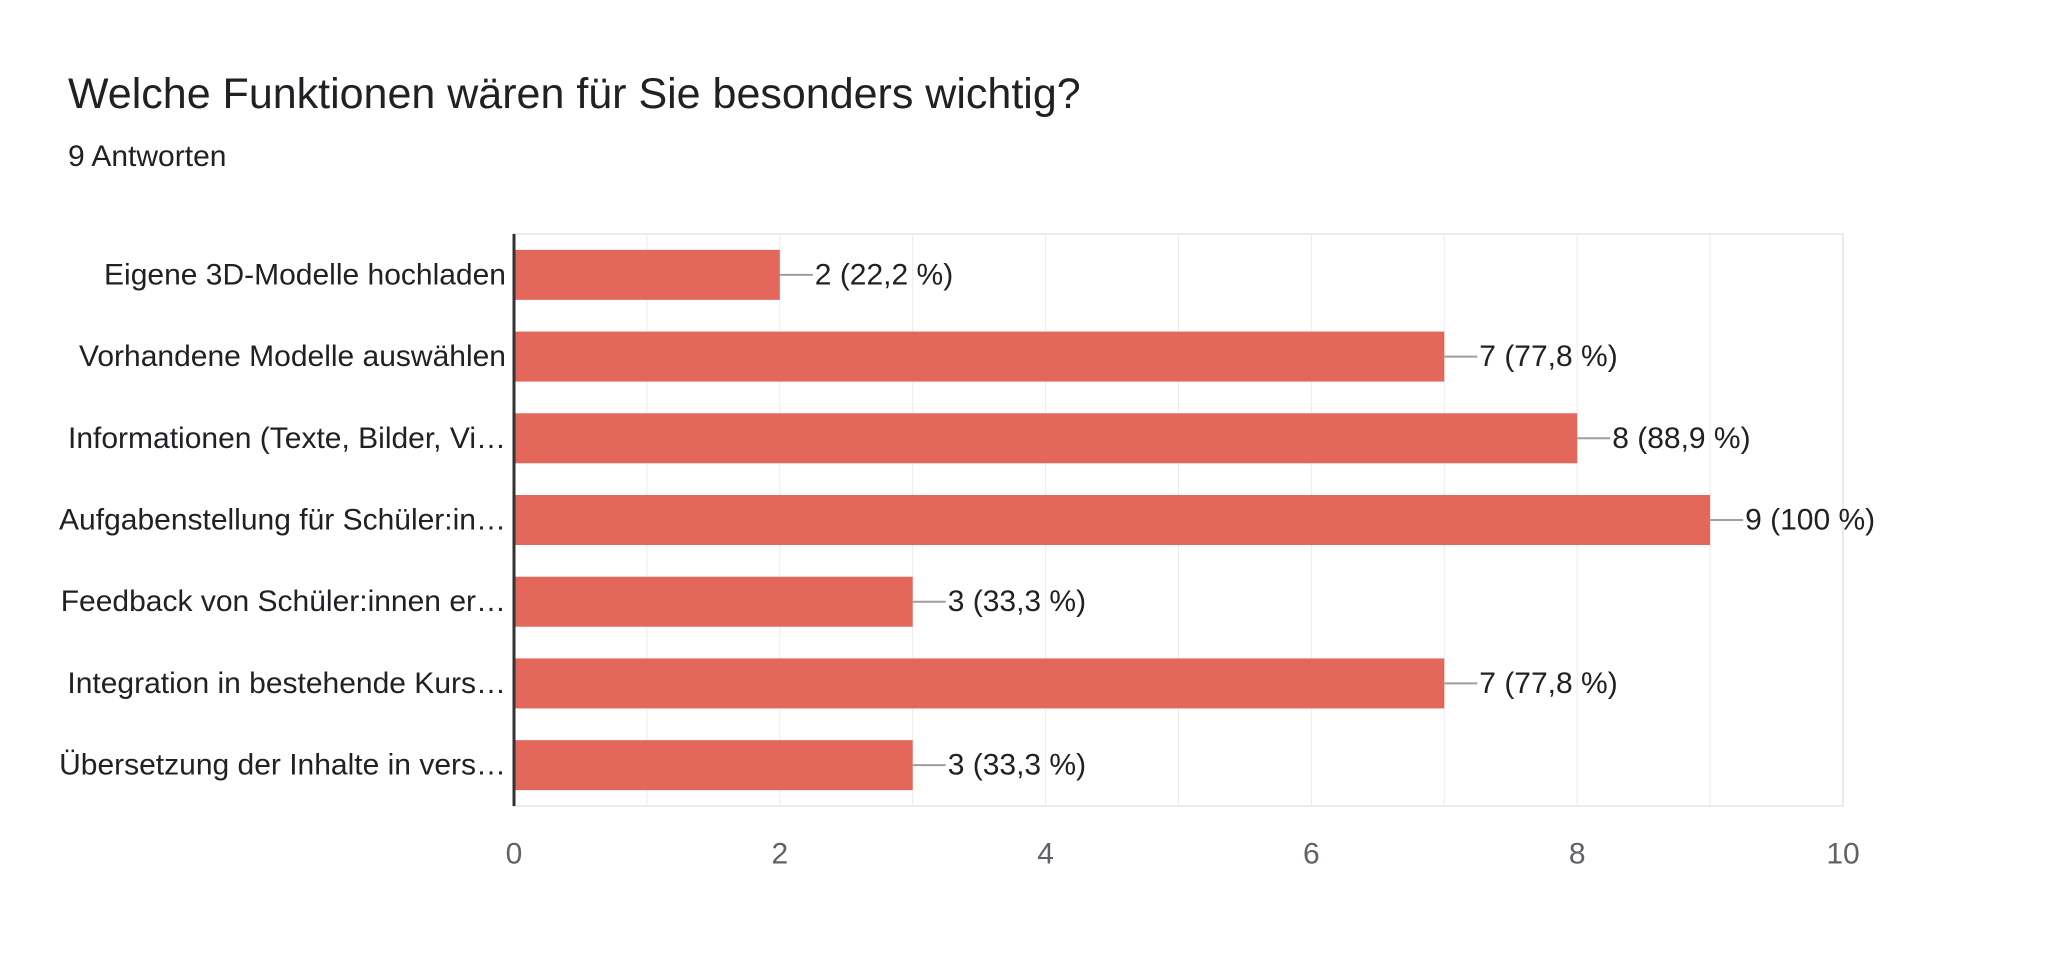 The image size is (2048, 974). Describe the element at coordinates (1311, 854) in the screenshot. I see `x-tick-label: 6` at that location.